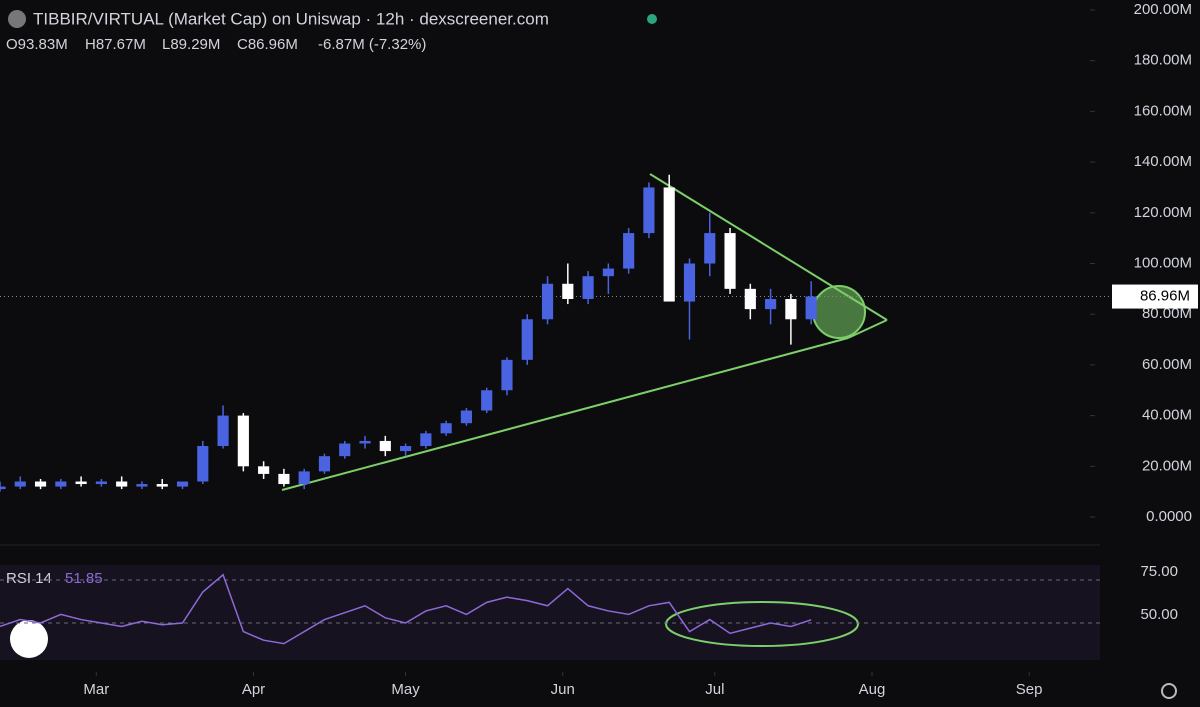  What do you see at coordinates (1029, 689) in the screenshot?
I see `x-tick-label: Sep` at bounding box center [1029, 689].